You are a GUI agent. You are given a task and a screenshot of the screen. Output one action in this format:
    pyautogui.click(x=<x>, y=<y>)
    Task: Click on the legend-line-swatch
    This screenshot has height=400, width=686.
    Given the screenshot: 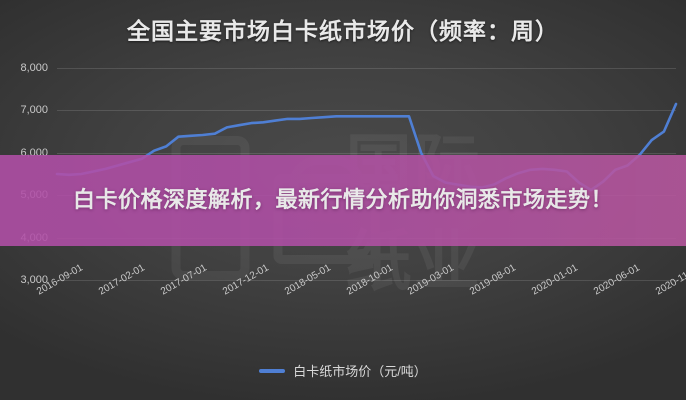 What is the action you would take?
    pyautogui.click(x=272, y=370)
    